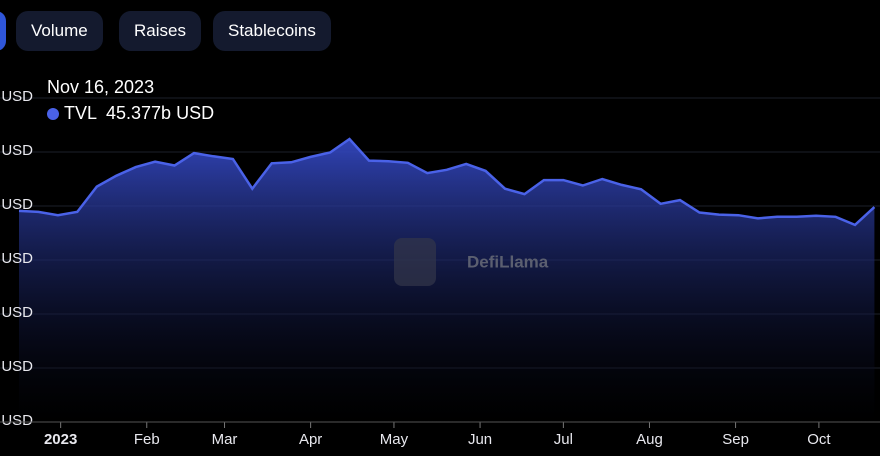 The width and height of the screenshot is (880, 456). What do you see at coordinates (563, 439) in the screenshot?
I see `x-tick-label: Jul` at bounding box center [563, 439].